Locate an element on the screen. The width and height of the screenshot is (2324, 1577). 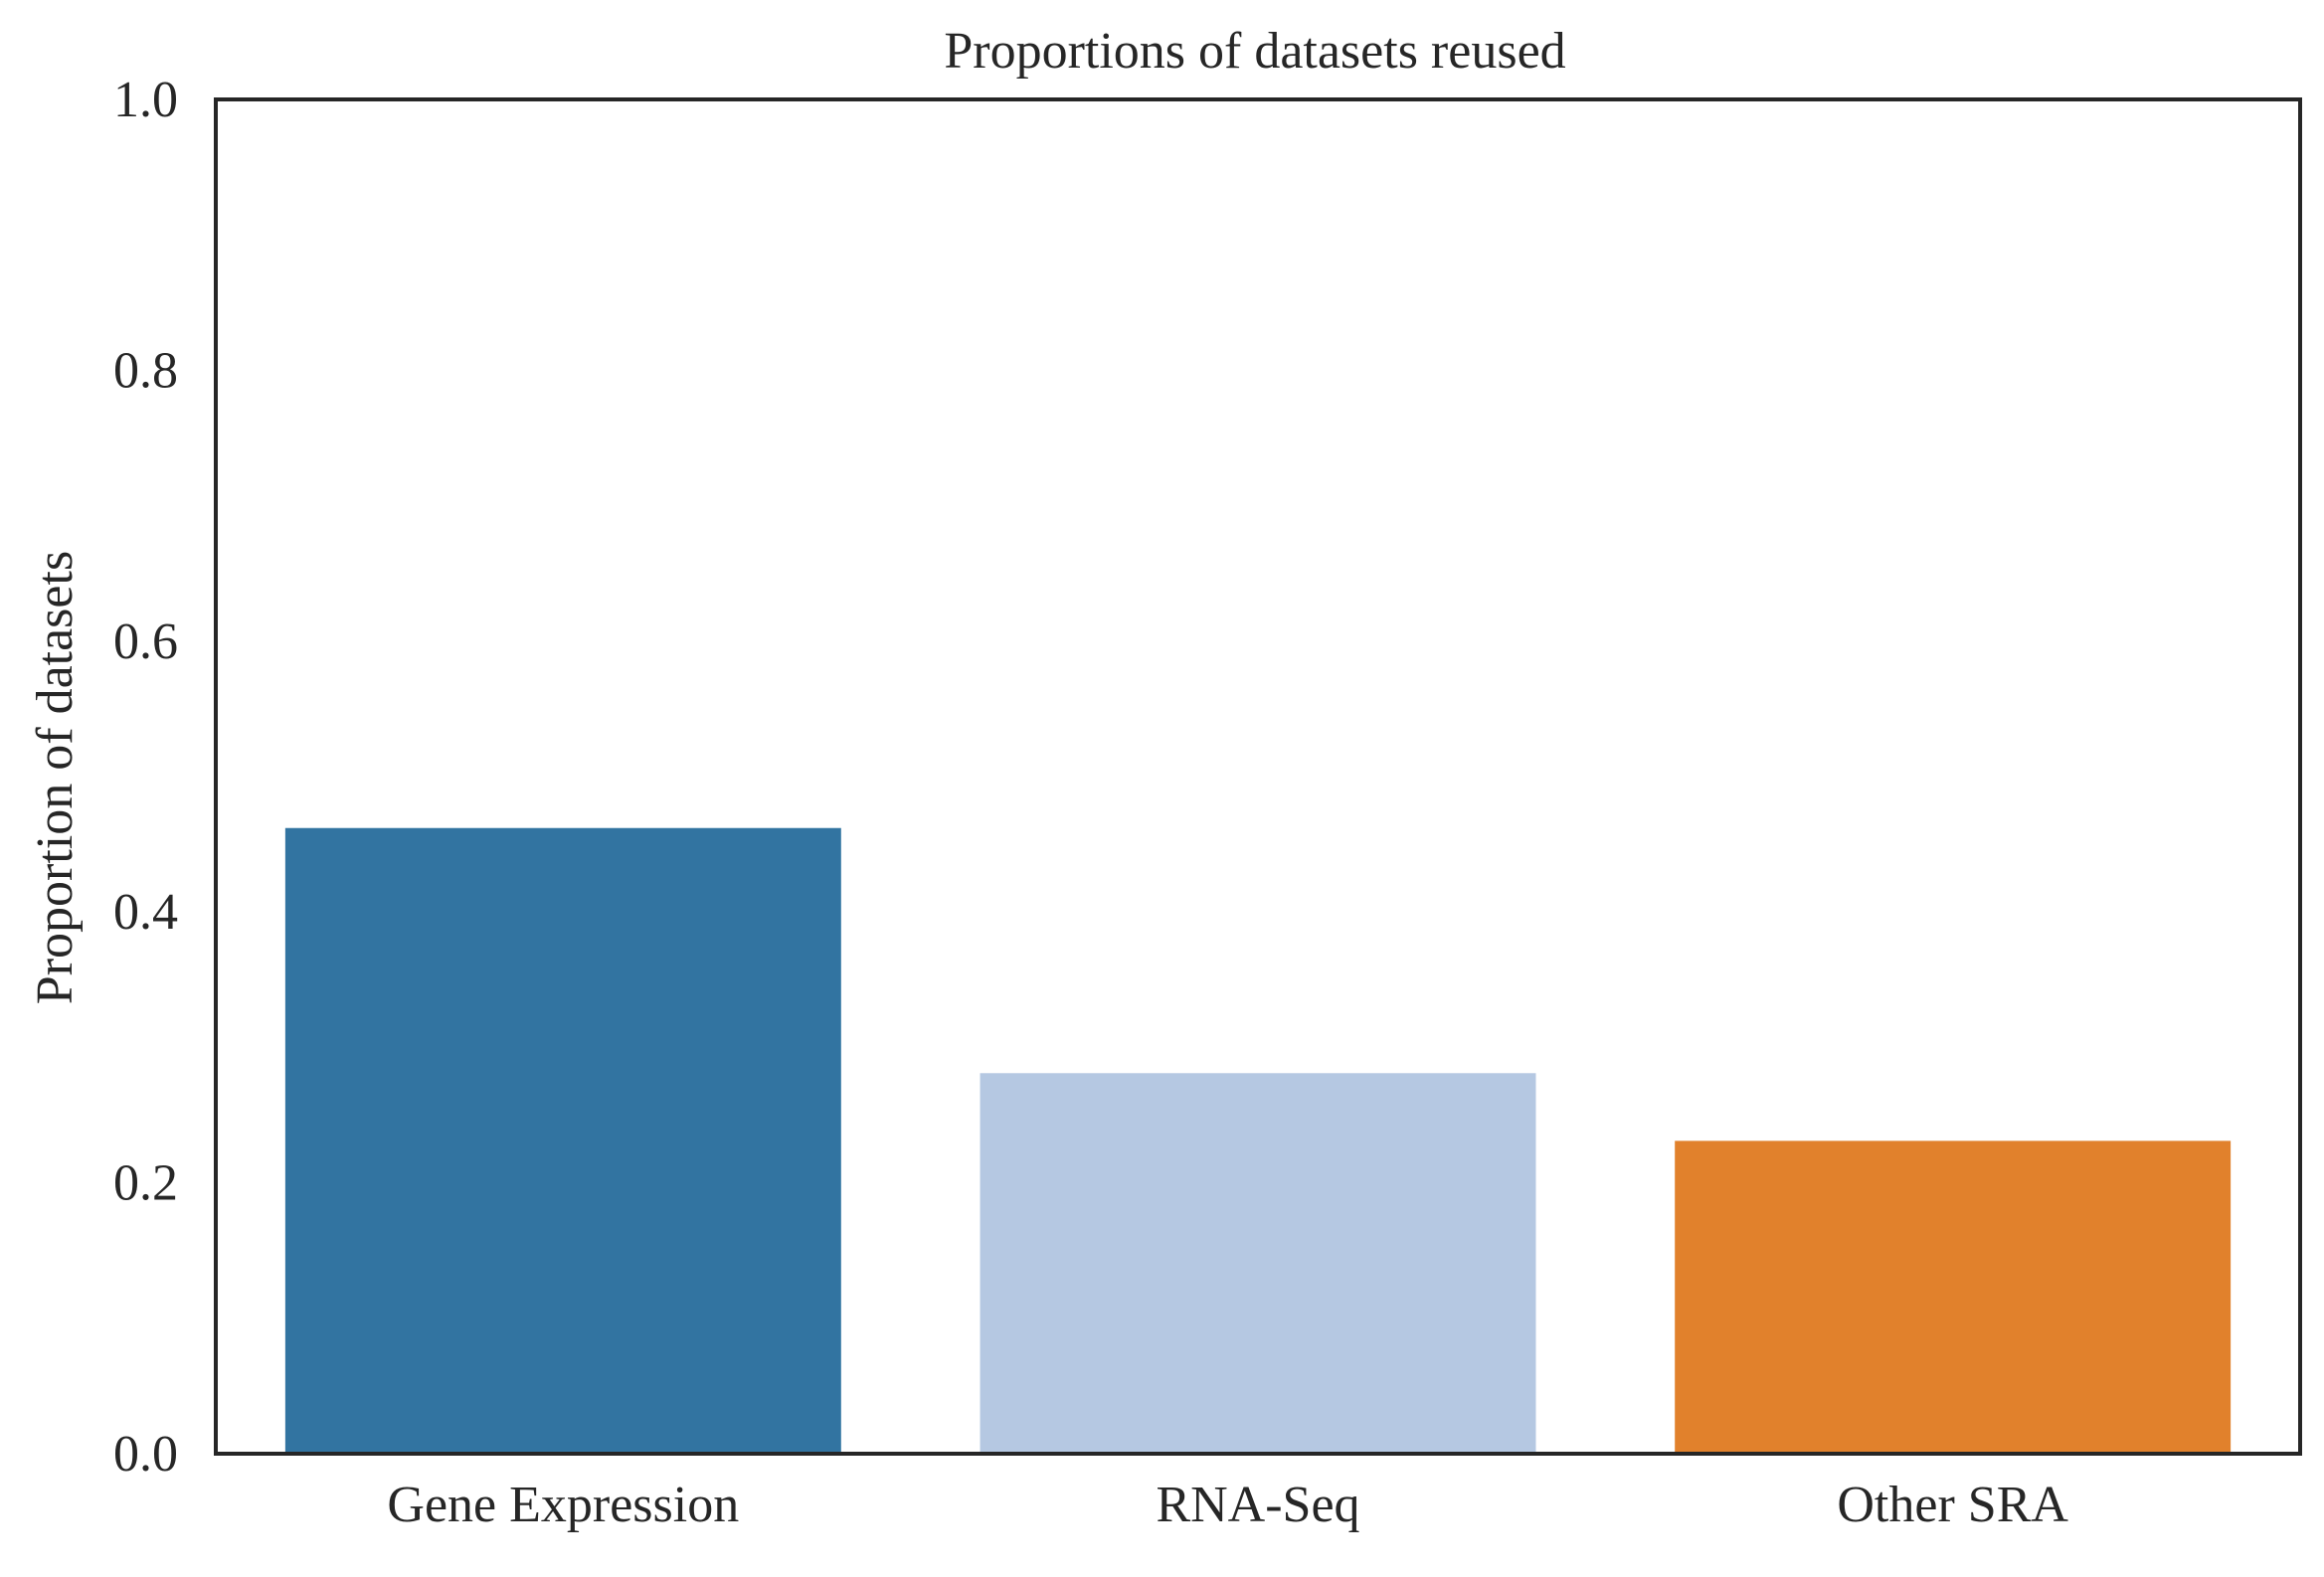
y-tick-label: 1.0 is located at coordinates (145, 100).